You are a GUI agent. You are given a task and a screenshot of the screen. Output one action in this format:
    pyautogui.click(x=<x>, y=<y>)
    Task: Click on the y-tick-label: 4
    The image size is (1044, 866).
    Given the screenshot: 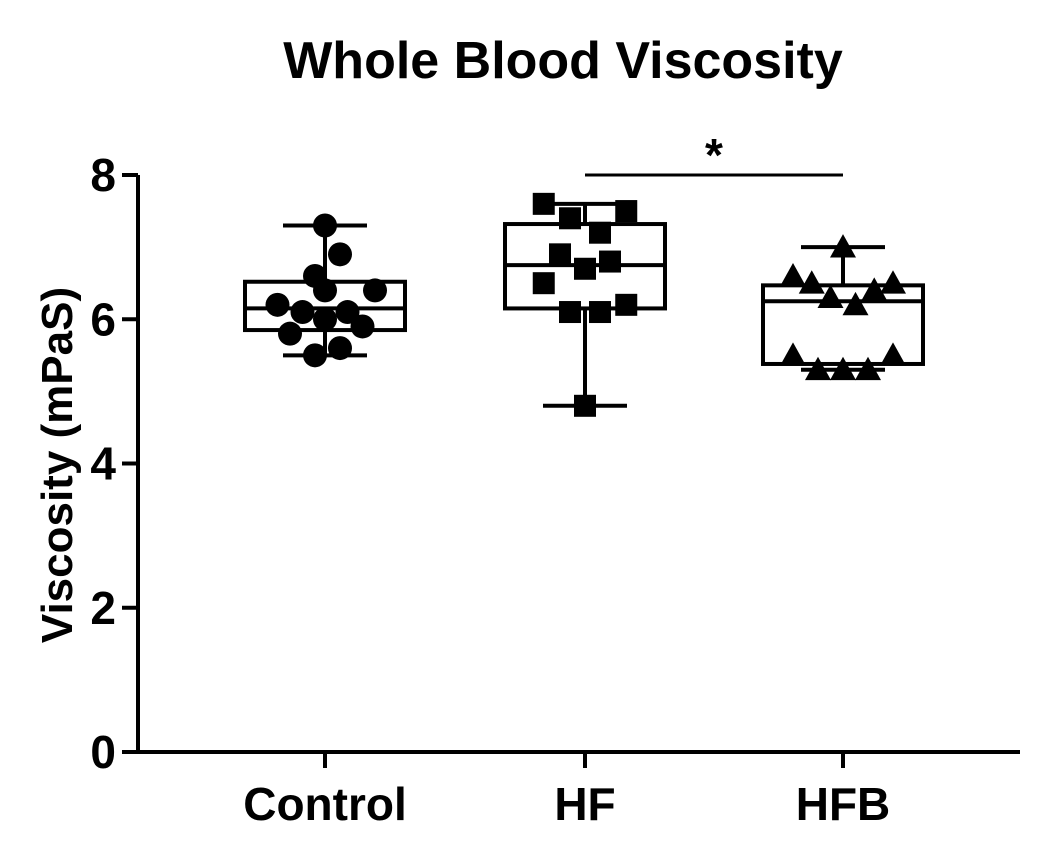 What is the action you would take?
    pyautogui.click(x=103, y=464)
    